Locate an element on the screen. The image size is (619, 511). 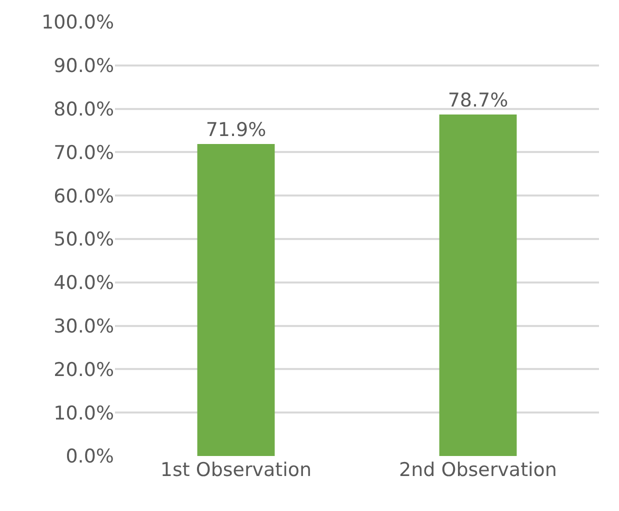
y-tick-label: 20.0% is located at coordinates (84, 369).